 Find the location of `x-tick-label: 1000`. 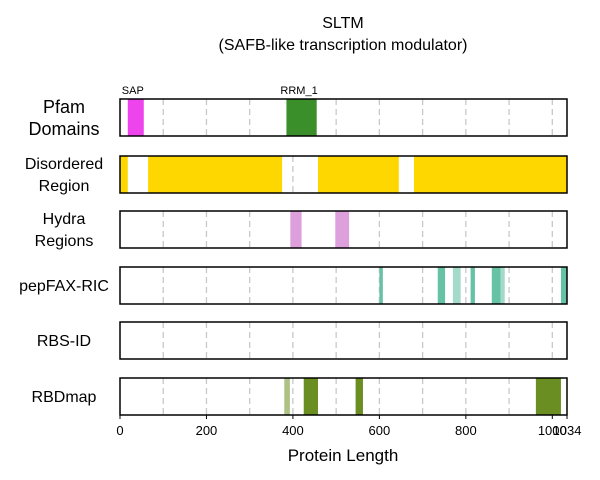

x-tick-label: 1000 is located at coordinates (552, 430).